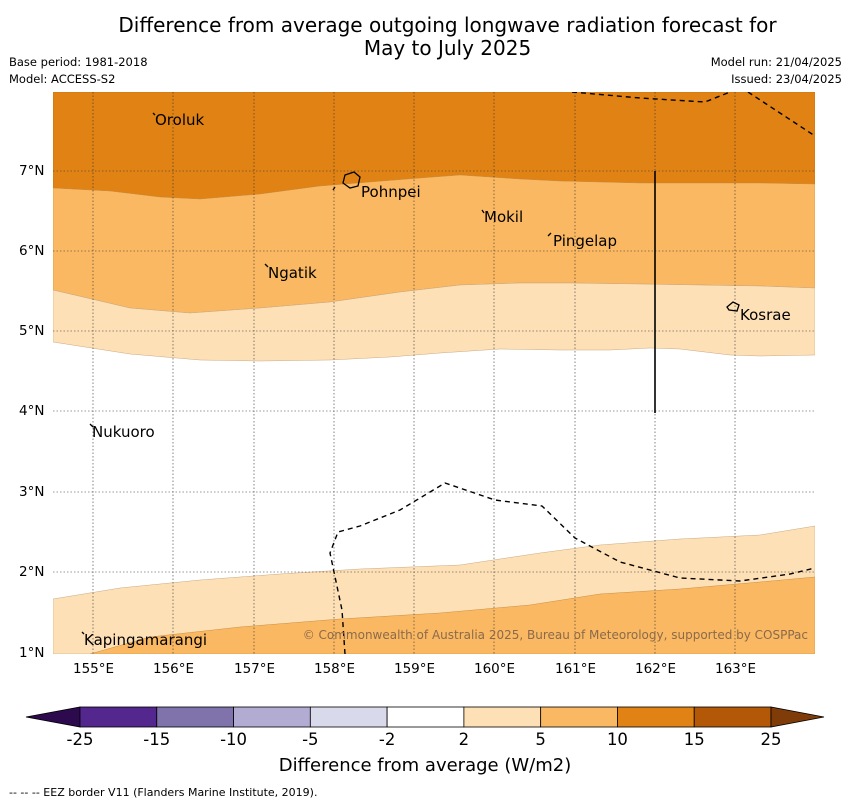 This screenshot has height=804, width=850. Describe the element at coordinates (576, 669) in the screenshot. I see `lon-tick: 161°E` at that location.